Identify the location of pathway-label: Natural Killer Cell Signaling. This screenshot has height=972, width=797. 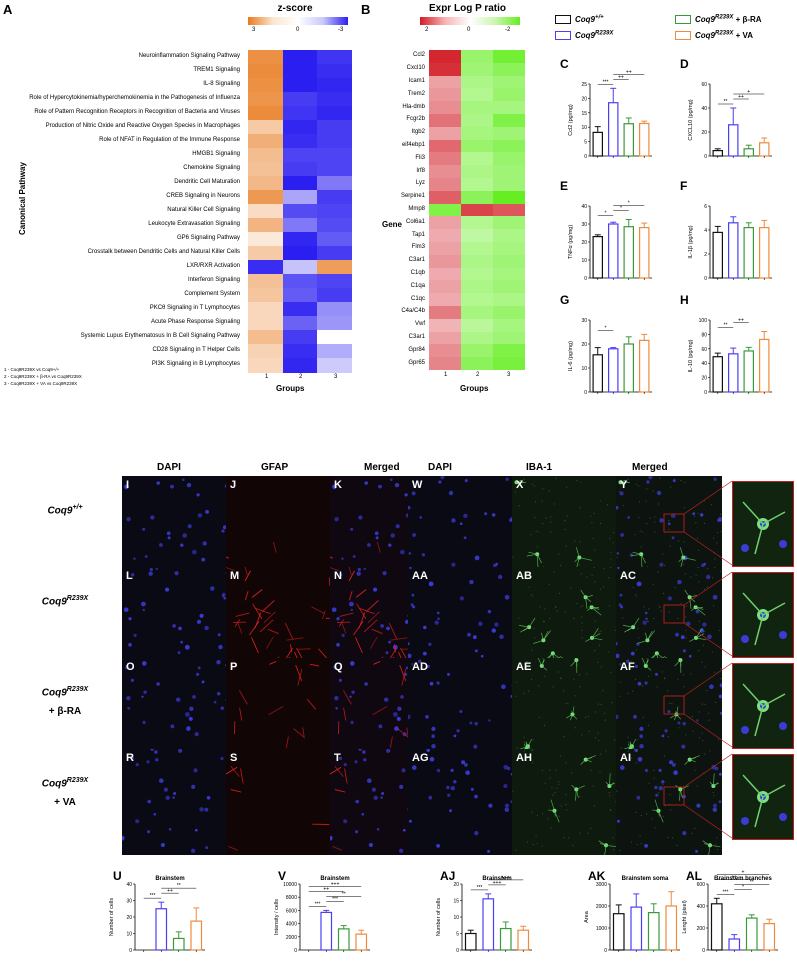
(203, 210).